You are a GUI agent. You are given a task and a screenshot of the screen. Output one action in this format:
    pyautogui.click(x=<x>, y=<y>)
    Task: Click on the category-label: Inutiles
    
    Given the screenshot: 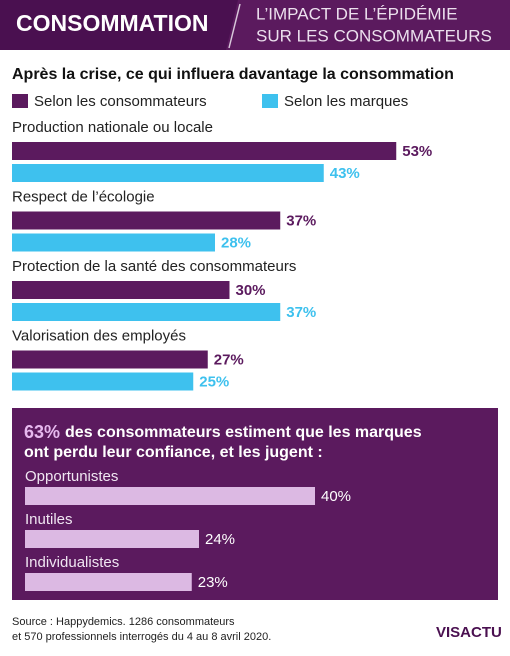 What is the action you would take?
    pyautogui.click(x=49, y=519)
    